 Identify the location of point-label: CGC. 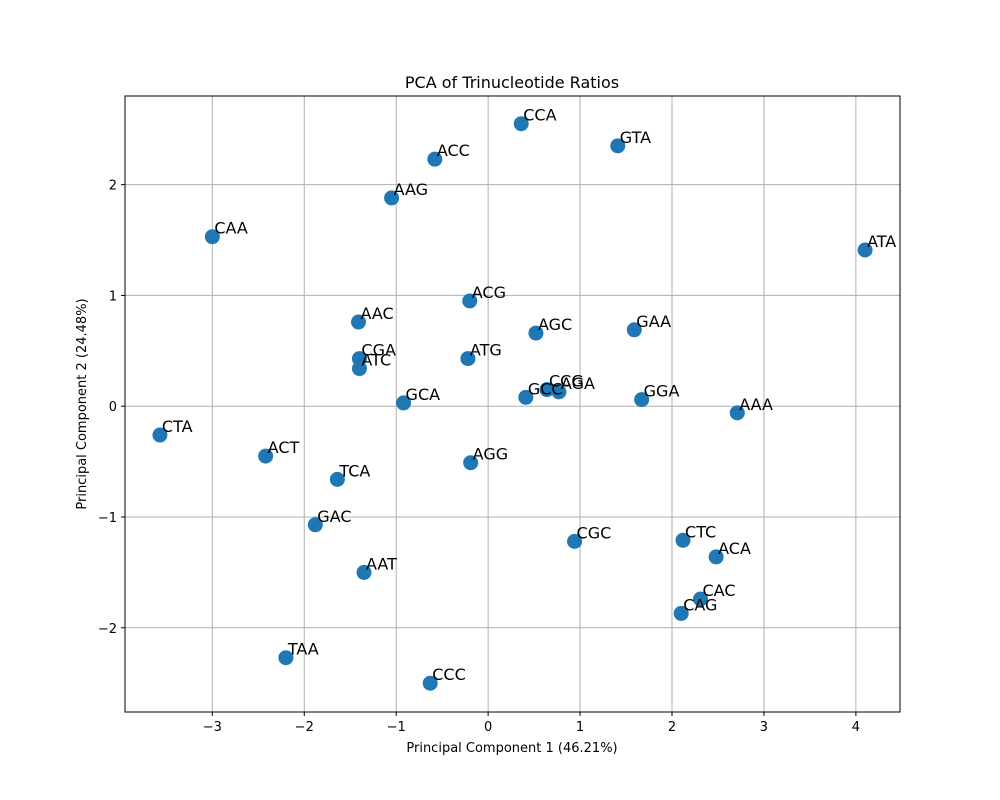
(594, 532).